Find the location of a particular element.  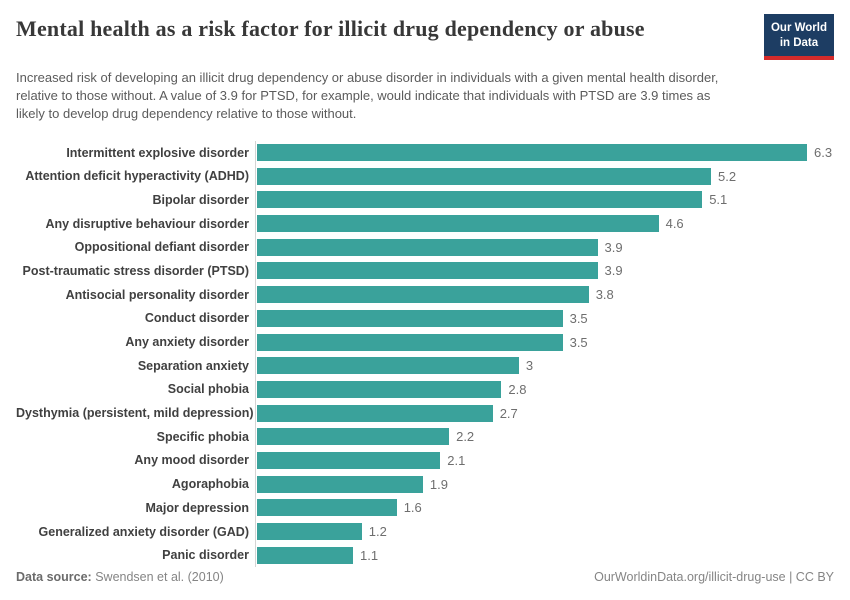

bar-row: Oppositional defiant disorder 3.9 is located at coordinates (425, 247).